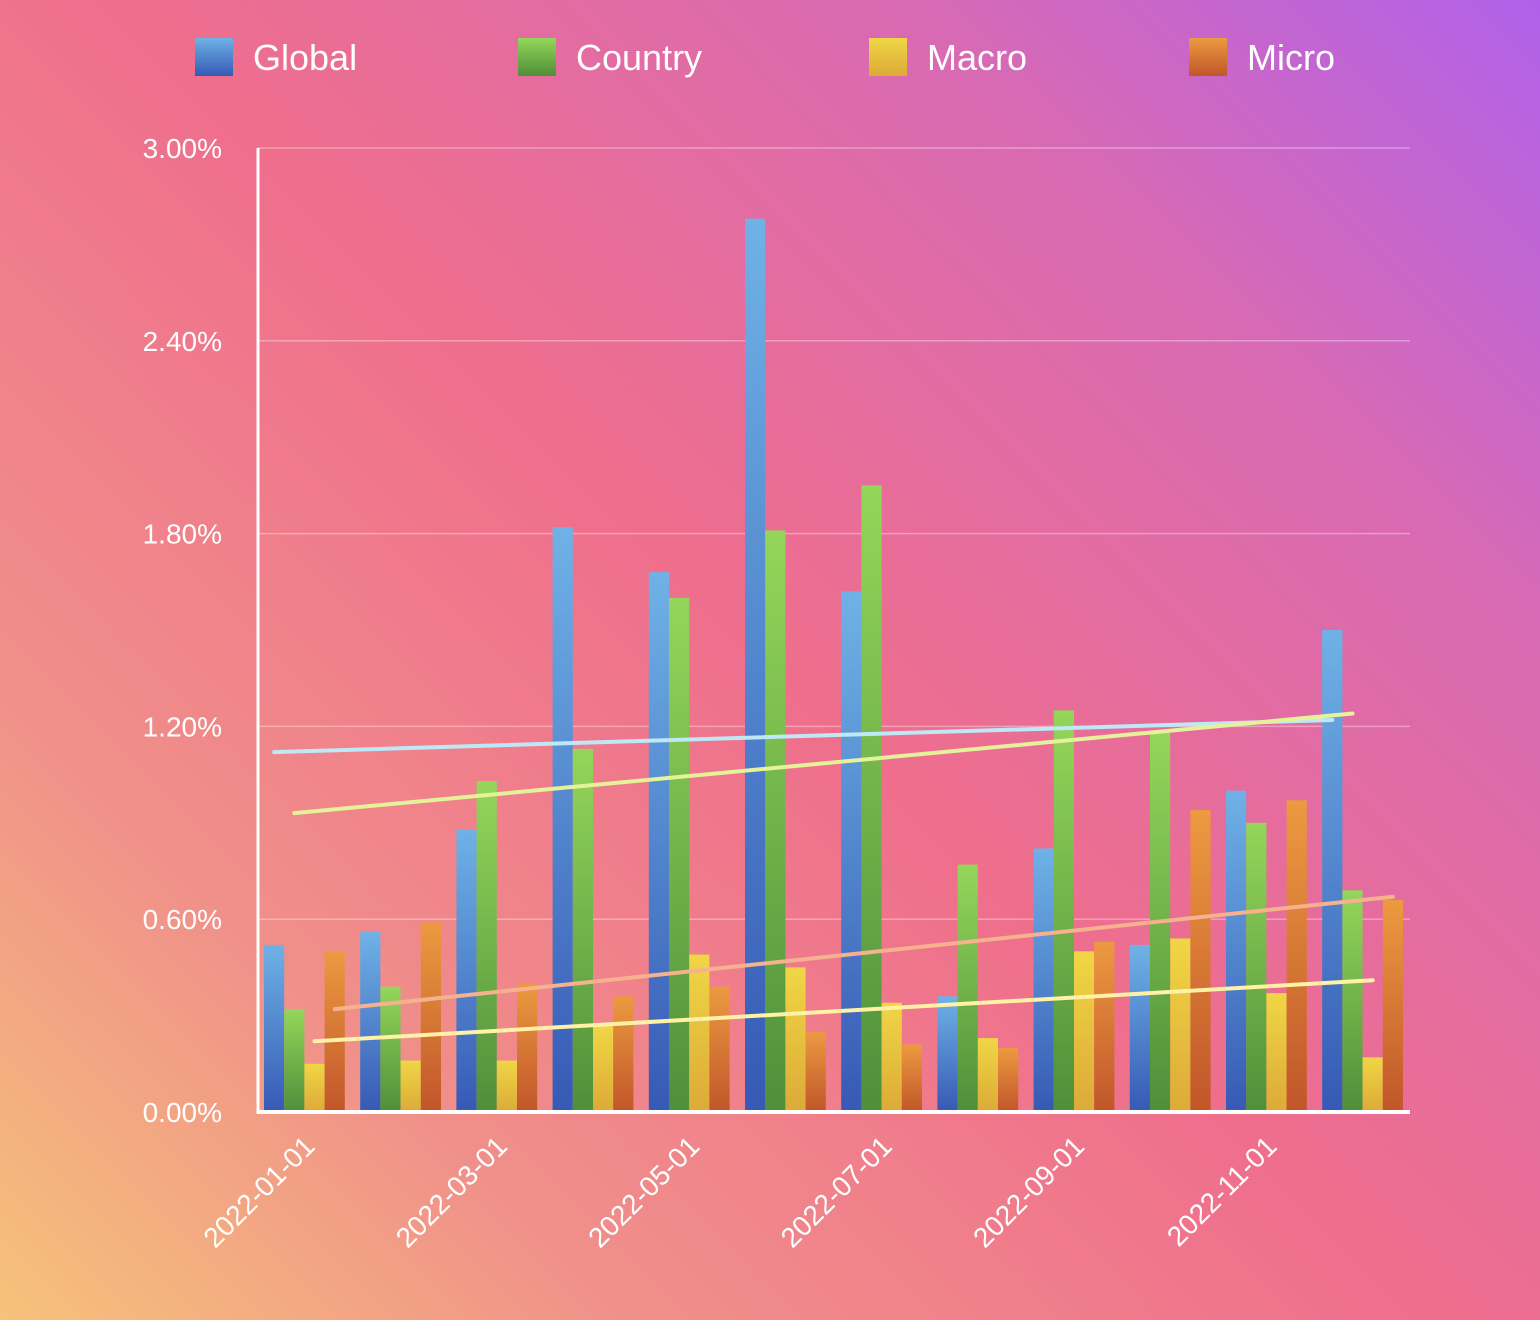 This screenshot has width=1540, height=1320. I want to click on trend-line-country, so click(823, 763).